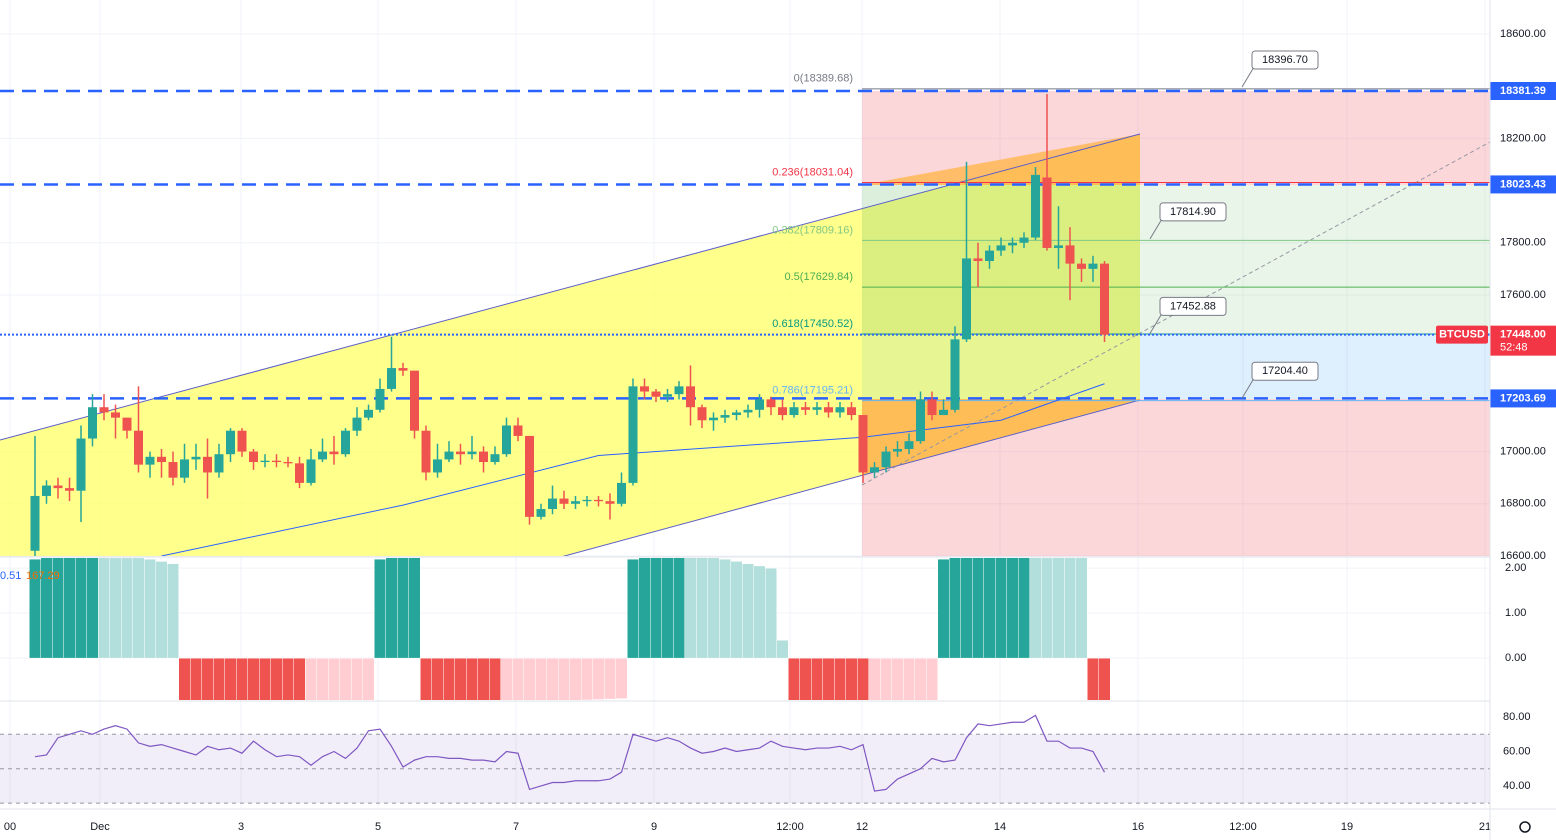 The width and height of the screenshot is (1556, 840). I want to click on callout-label: 17452.88, so click(1193, 306).